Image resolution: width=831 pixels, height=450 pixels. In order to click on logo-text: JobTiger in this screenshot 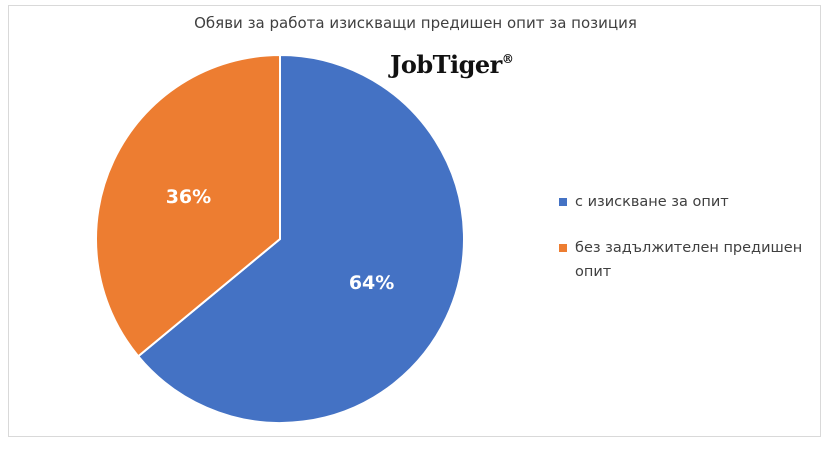, I will do `click(446, 64)`.